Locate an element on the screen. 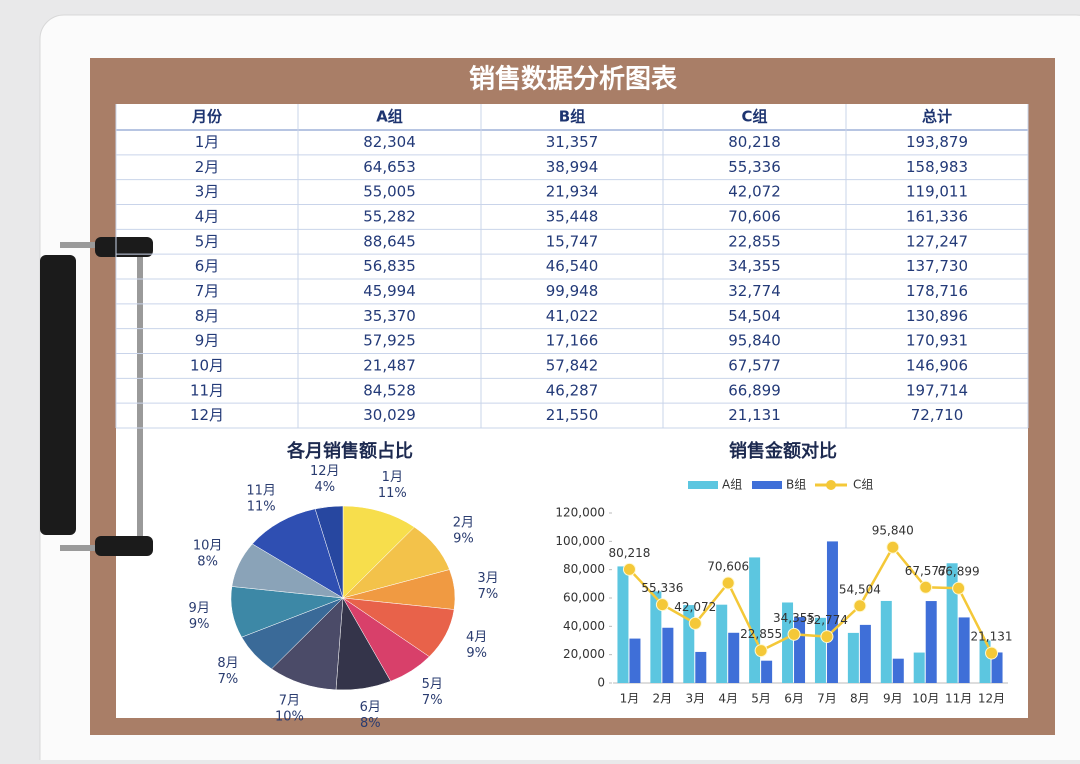  table-cell: 10月 is located at coordinates (207, 365).